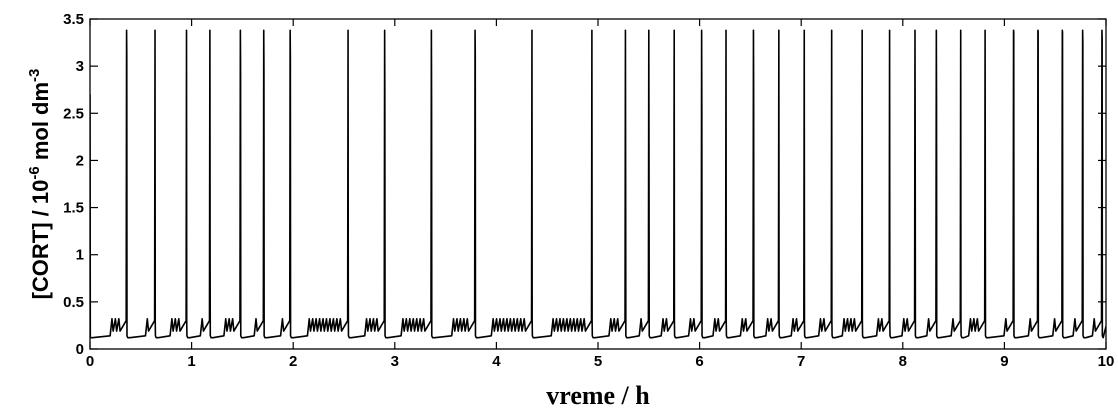 This screenshot has width=1118, height=412. I want to click on x-tick-label: 3, so click(395, 361).